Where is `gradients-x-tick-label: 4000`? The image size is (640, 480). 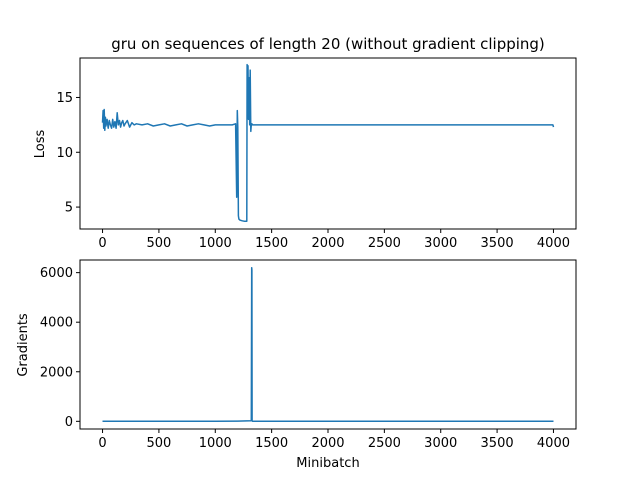
gradients-x-tick-label: 4000 is located at coordinates (553, 443).